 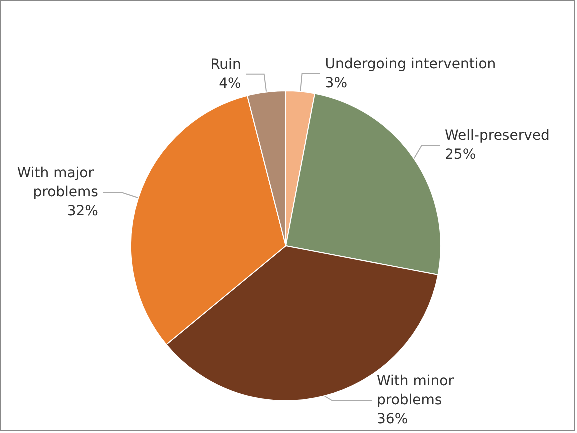 What do you see at coordinates (336, 83) in the screenshot?
I see `data-label: 3%` at bounding box center [336, 83].